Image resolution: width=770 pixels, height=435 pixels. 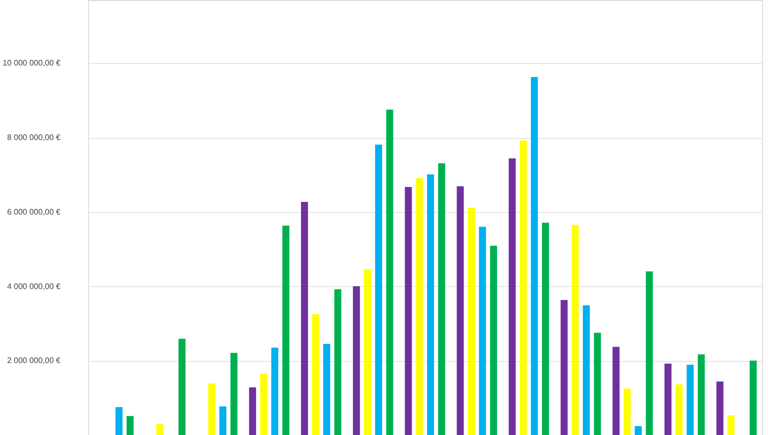 What do you see at coordinates (34, 211) in the screenshot?
I see `y-tick-label: 6 000 000,00 €` at bounding box center [34, 211].